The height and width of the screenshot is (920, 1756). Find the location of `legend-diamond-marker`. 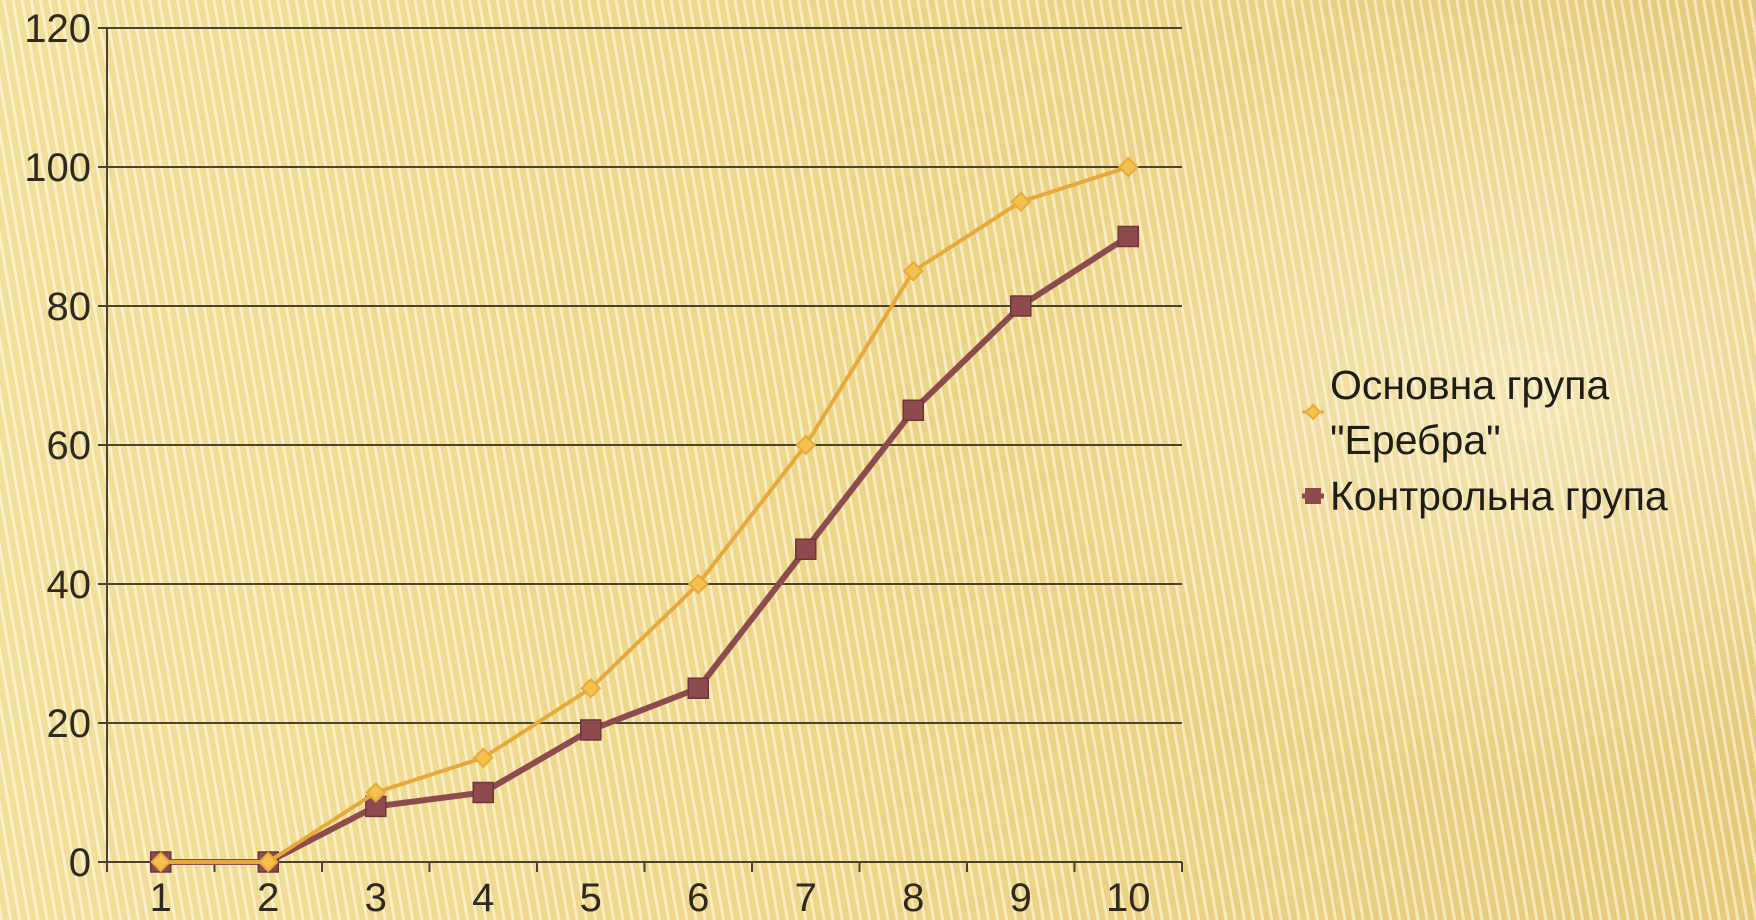

legend-diamond-marker is located at coordinates (1313, 412).